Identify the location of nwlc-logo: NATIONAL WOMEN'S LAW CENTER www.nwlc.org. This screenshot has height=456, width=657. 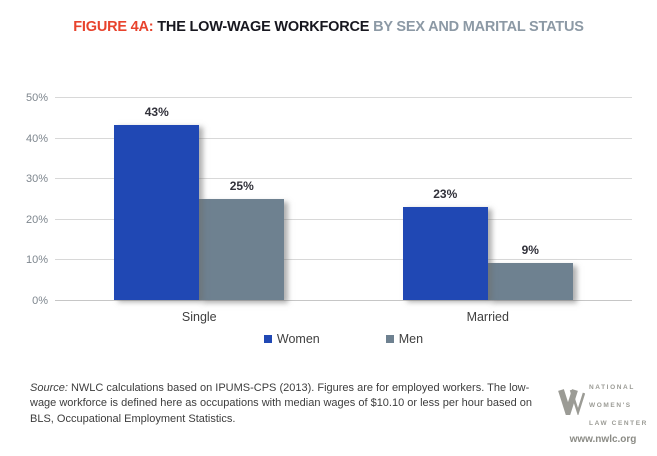
(603, 410).